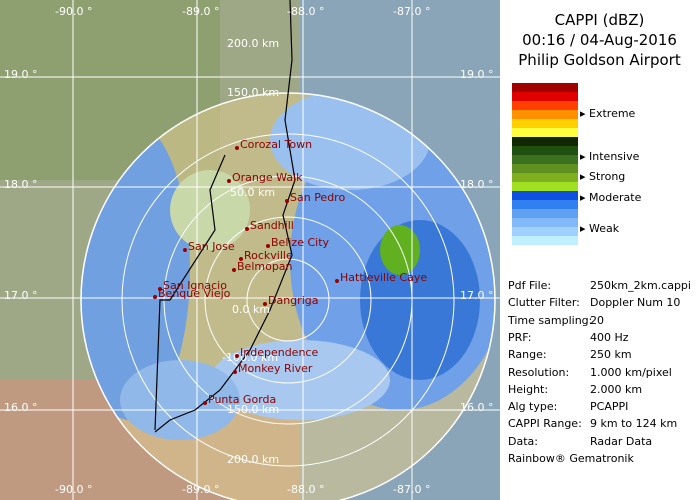 This screenshot has height=500, width=699. I want to click on info-value: 1.000 km/pixel, so click(631, 372).